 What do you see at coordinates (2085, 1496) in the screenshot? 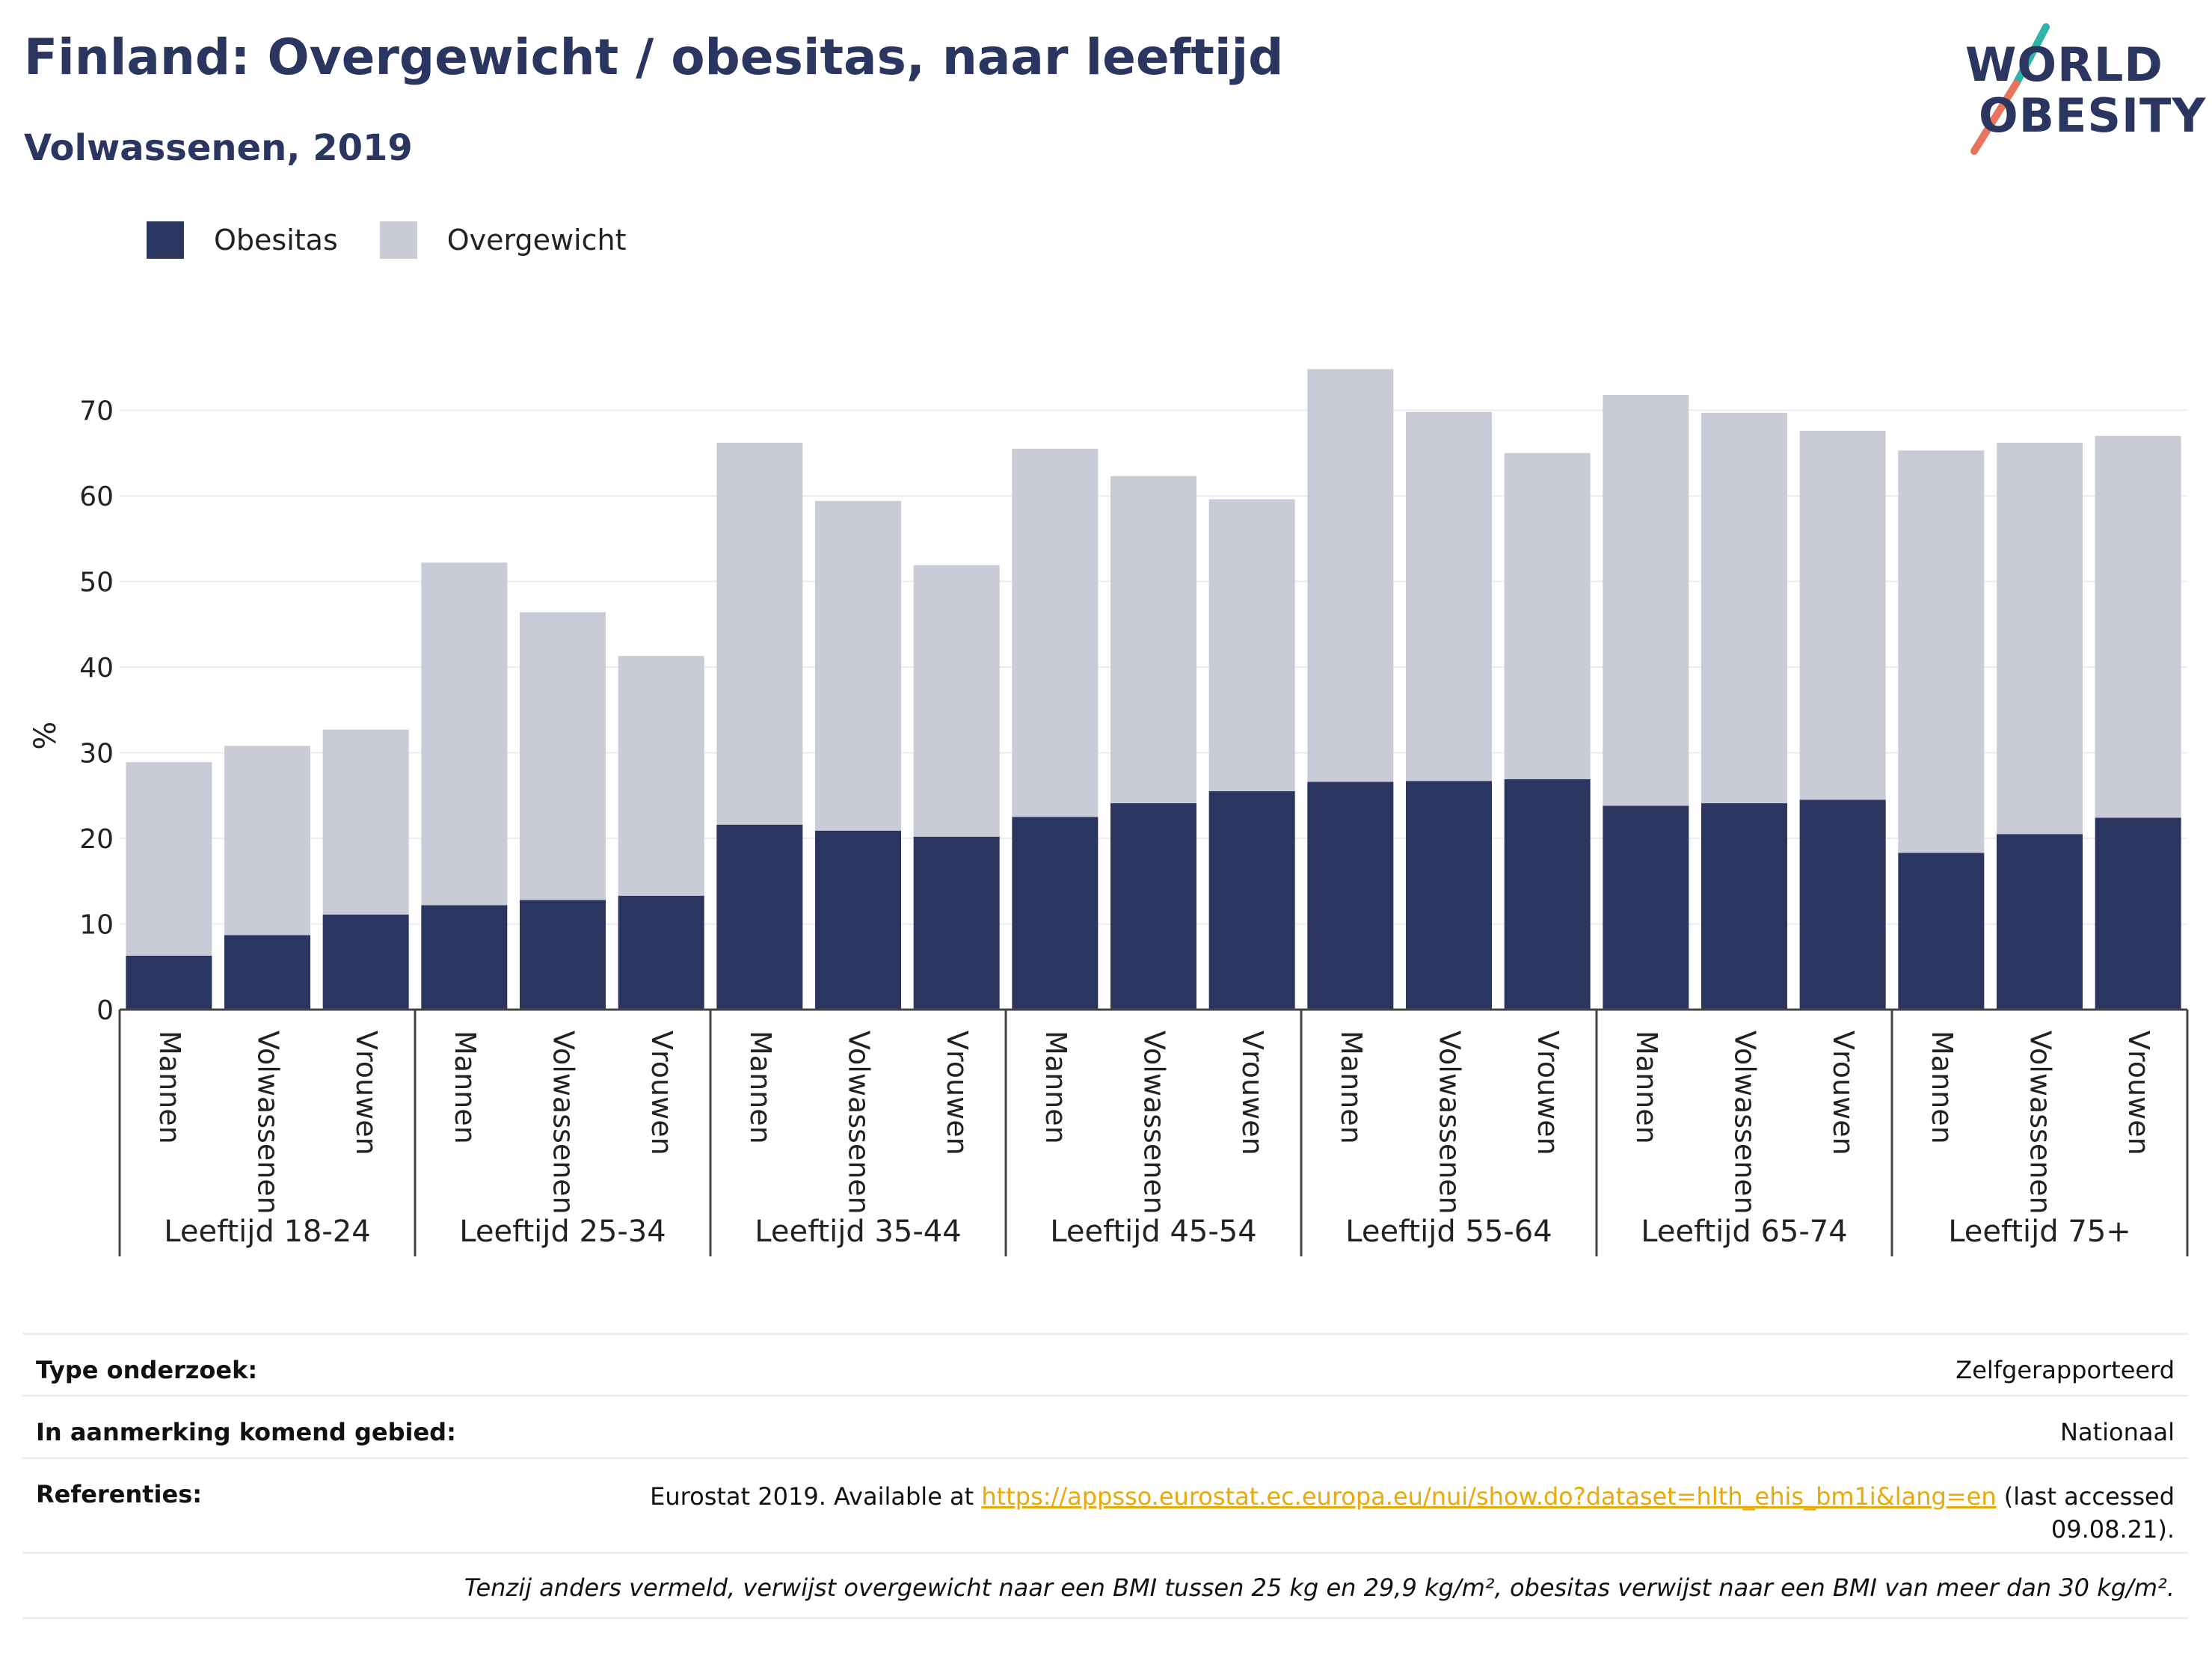
I see `reference-suffix: (last accessed` at bounding box center [2085, 1496].